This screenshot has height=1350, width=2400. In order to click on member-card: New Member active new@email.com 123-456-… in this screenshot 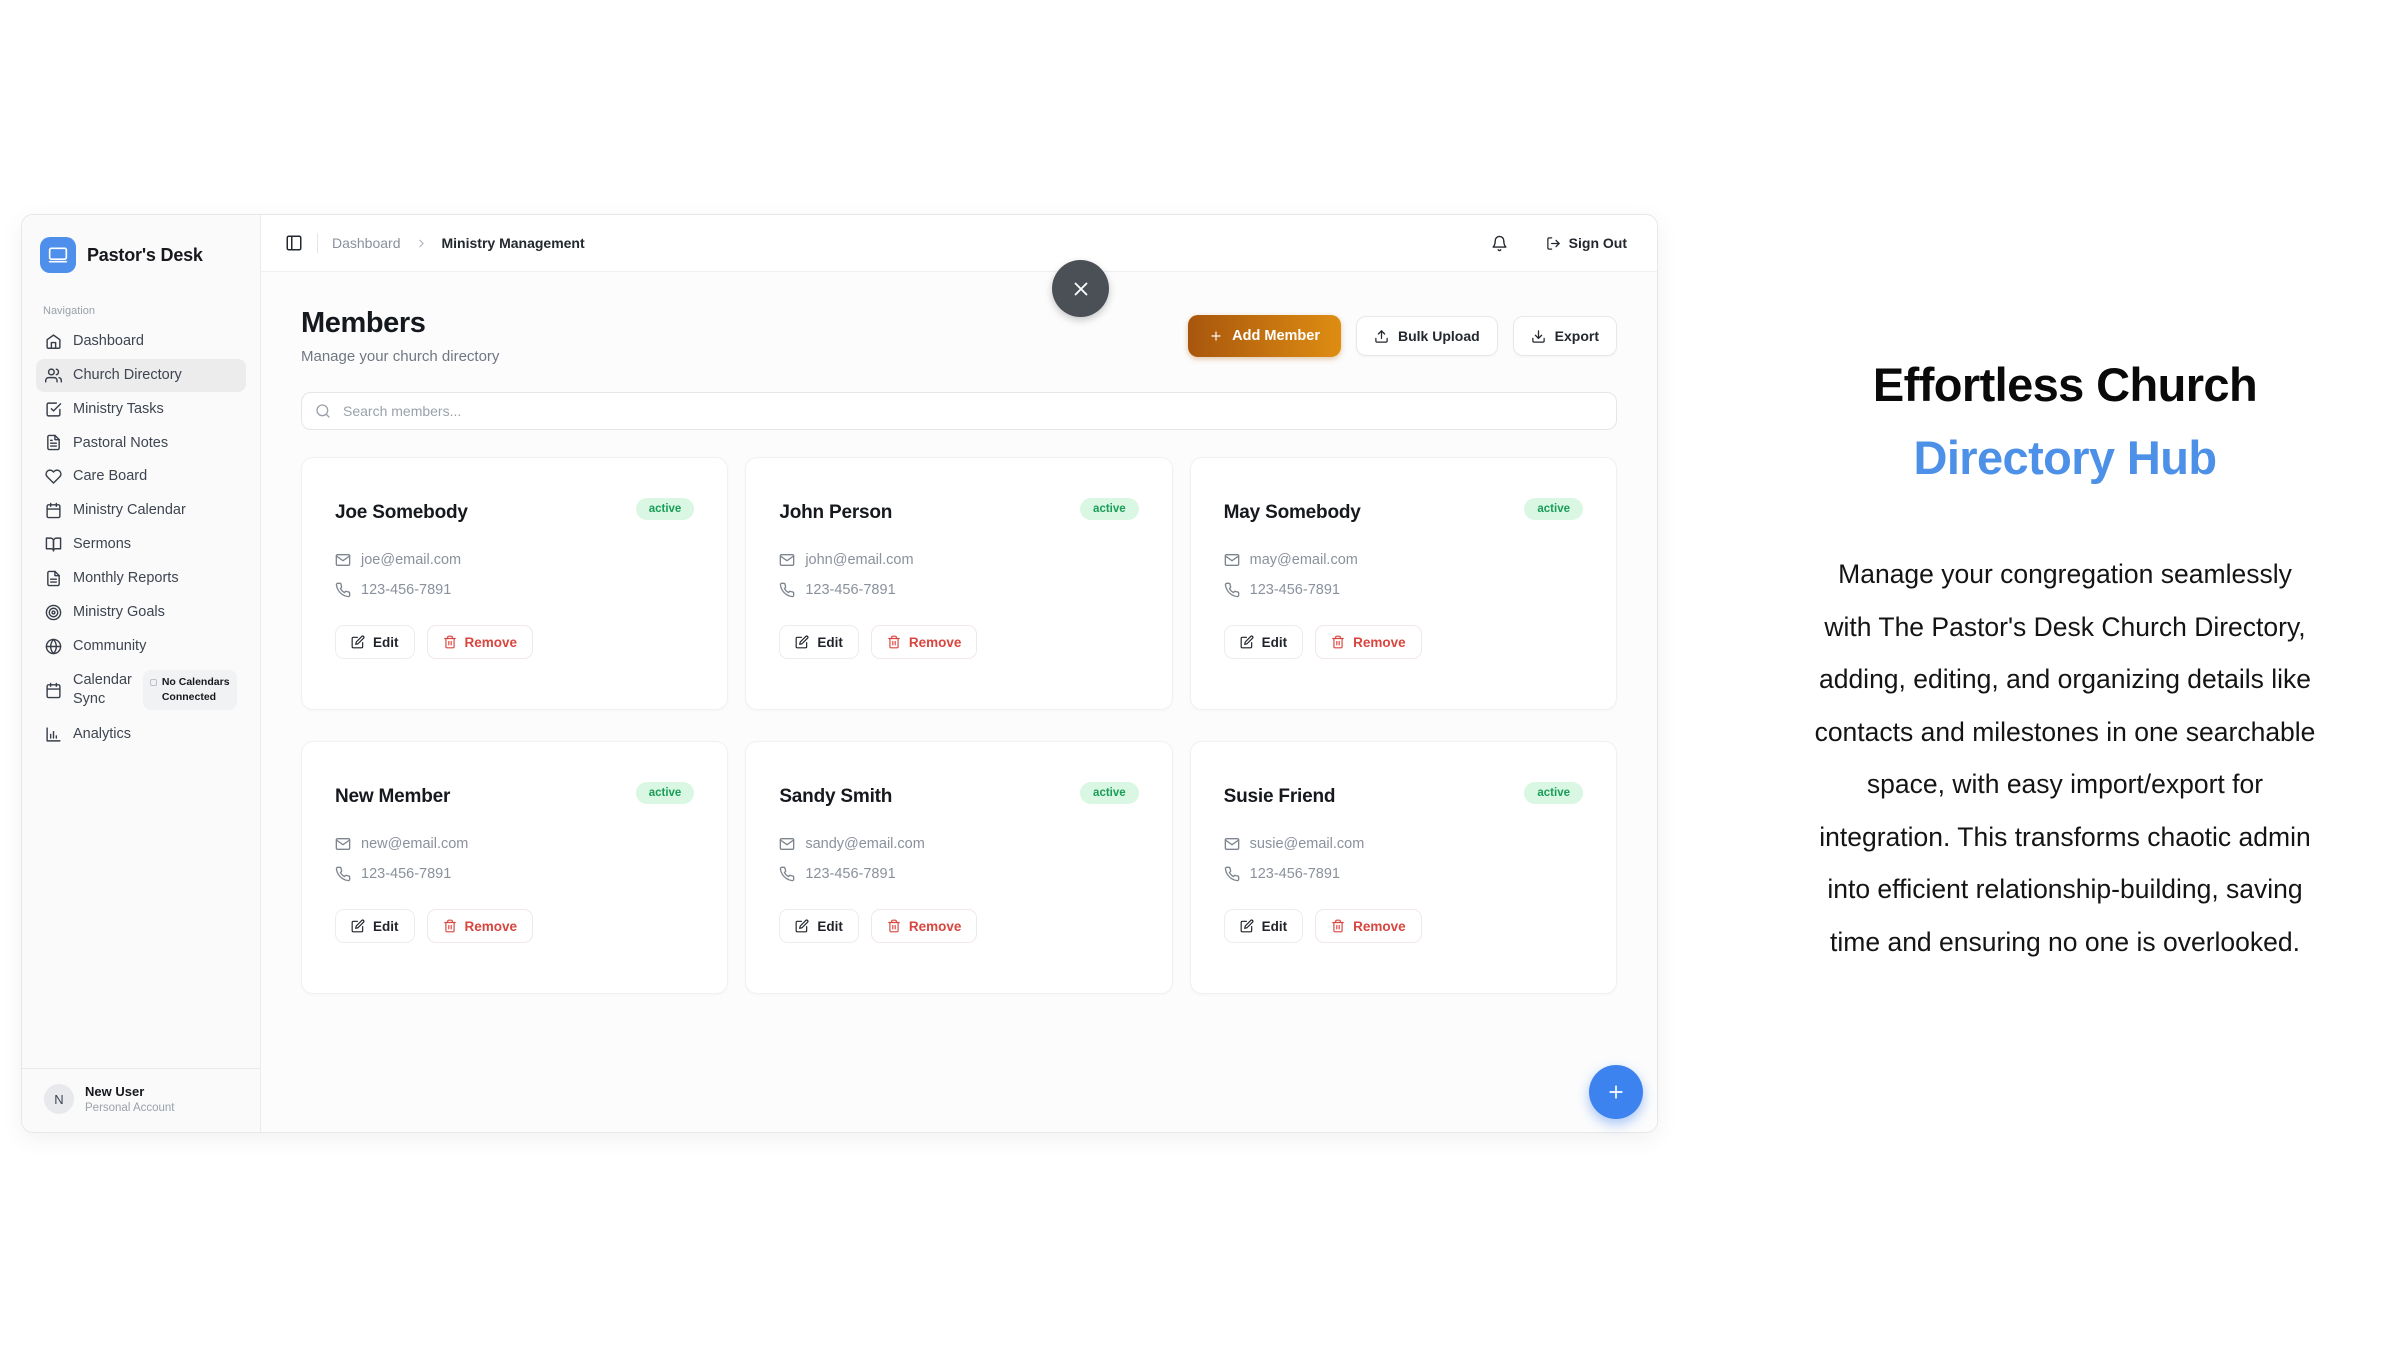, I will do `click(515, 867)`.